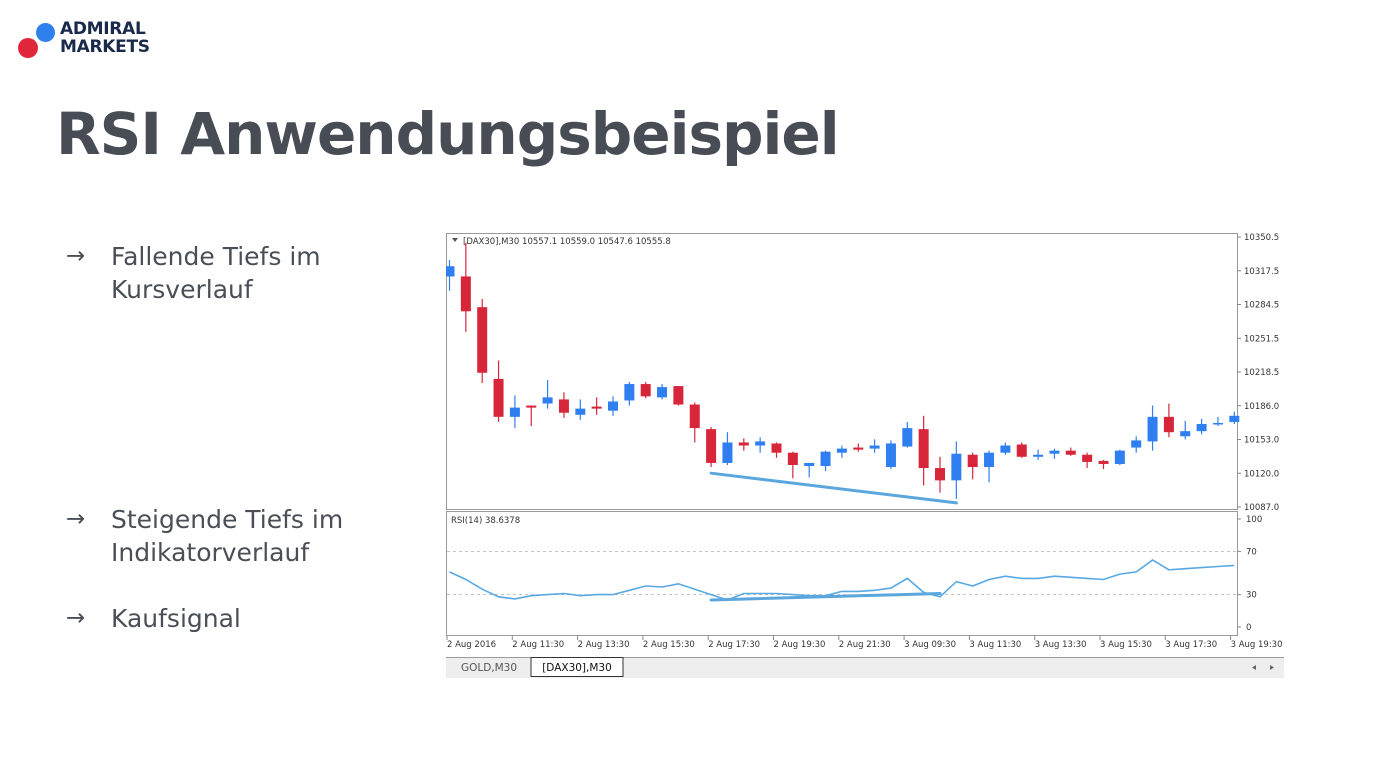  What do you see at coordinates (28, 48) in the screenshot?
I see `logo-red-dot` at bounding box center [28, 48].